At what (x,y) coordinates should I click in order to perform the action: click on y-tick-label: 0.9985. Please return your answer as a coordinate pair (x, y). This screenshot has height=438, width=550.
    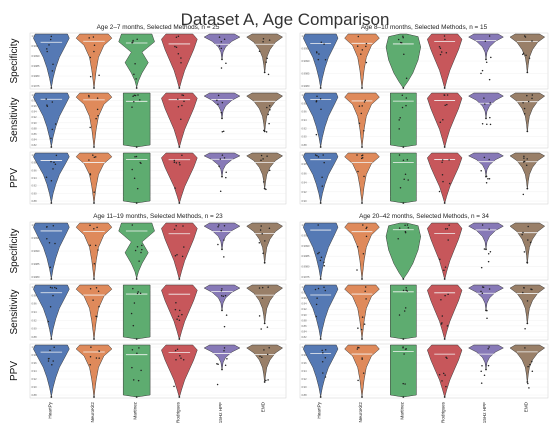
    Looking at the image, I should click on (36, 66).